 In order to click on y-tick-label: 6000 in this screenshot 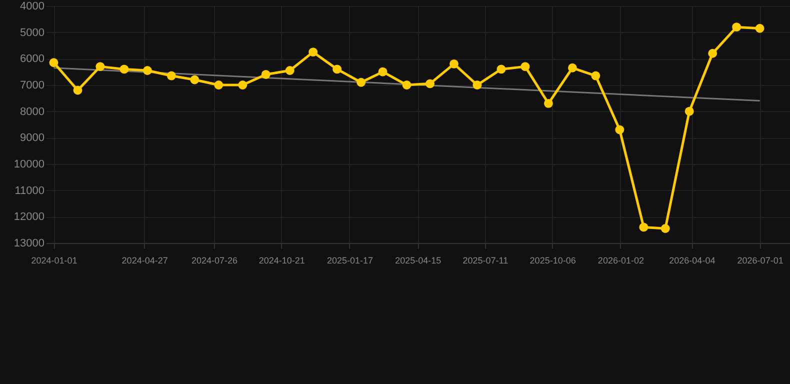, I will do `click(32, 59)`.